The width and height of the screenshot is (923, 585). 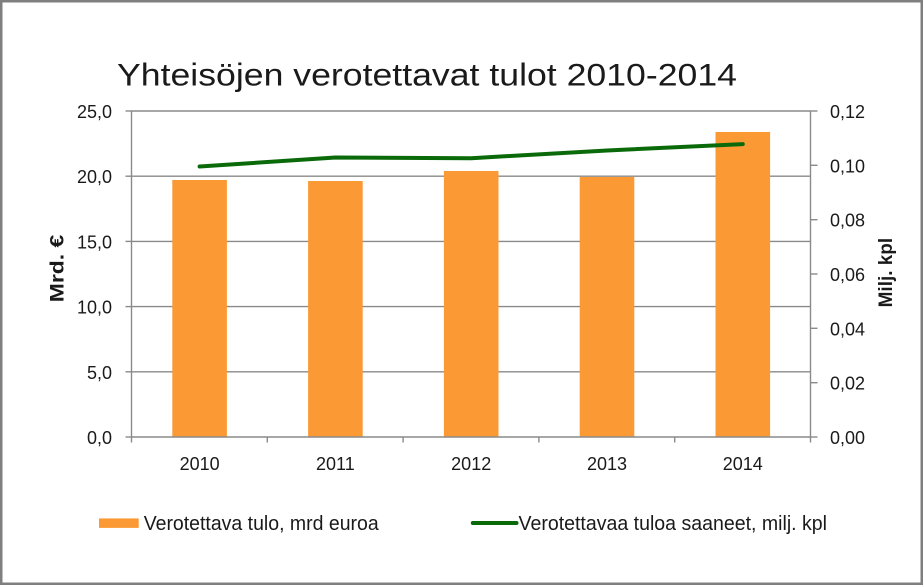 What do you see at coordinates (262, 524) in the screenshot?
I see `svg-text: Verotettava tulo, mrd euroa` at bounding box center [262, 524].